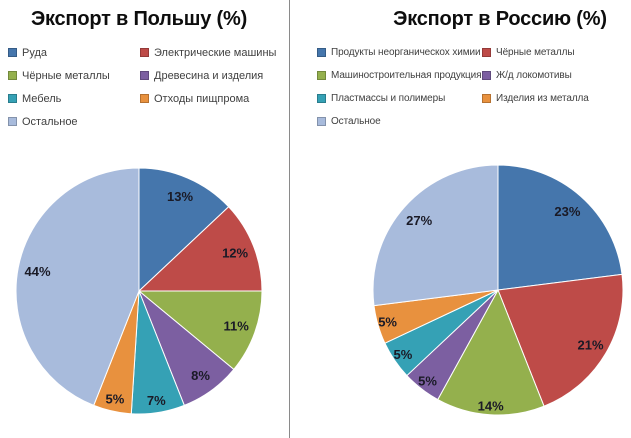  I want to click on legend-label: Электрические машины, so click(215, 52).